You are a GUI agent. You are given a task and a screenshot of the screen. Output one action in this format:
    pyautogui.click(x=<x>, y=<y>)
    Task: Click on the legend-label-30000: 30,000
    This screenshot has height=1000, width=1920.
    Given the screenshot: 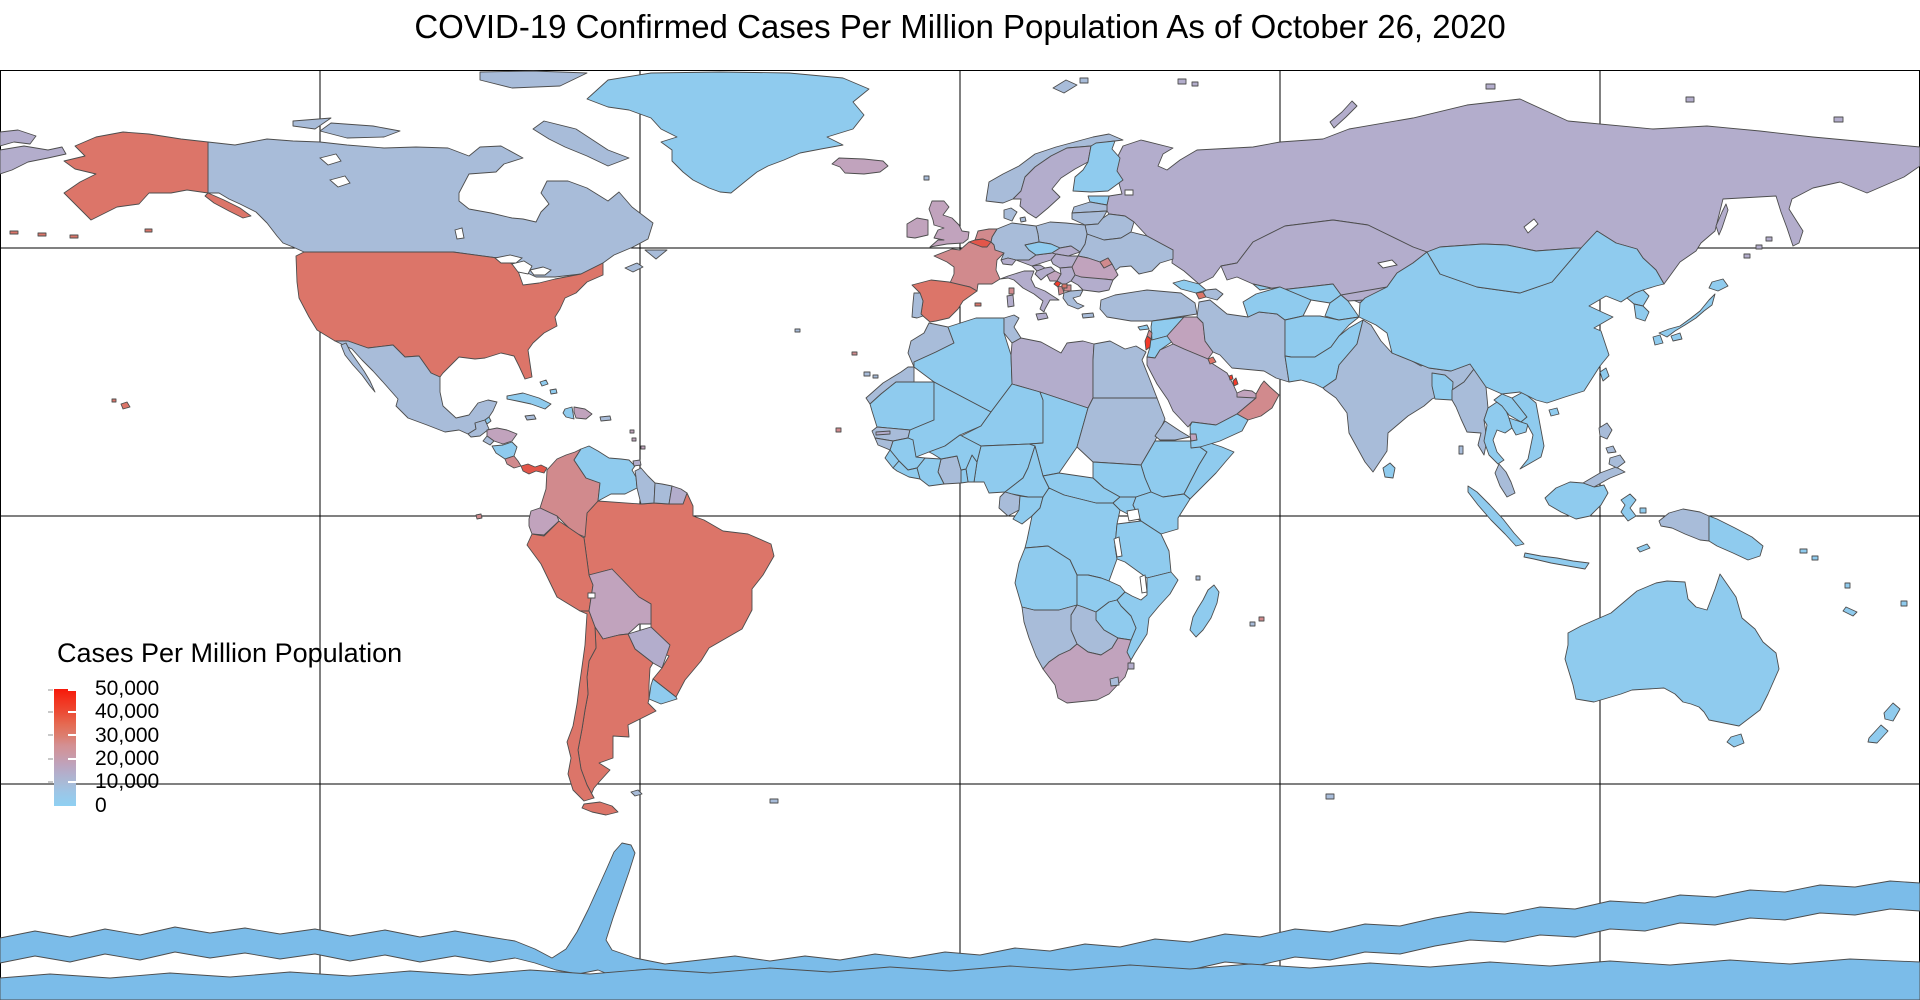 What is the action you would take?
    pyautogui.click(x=127, y=735)
    